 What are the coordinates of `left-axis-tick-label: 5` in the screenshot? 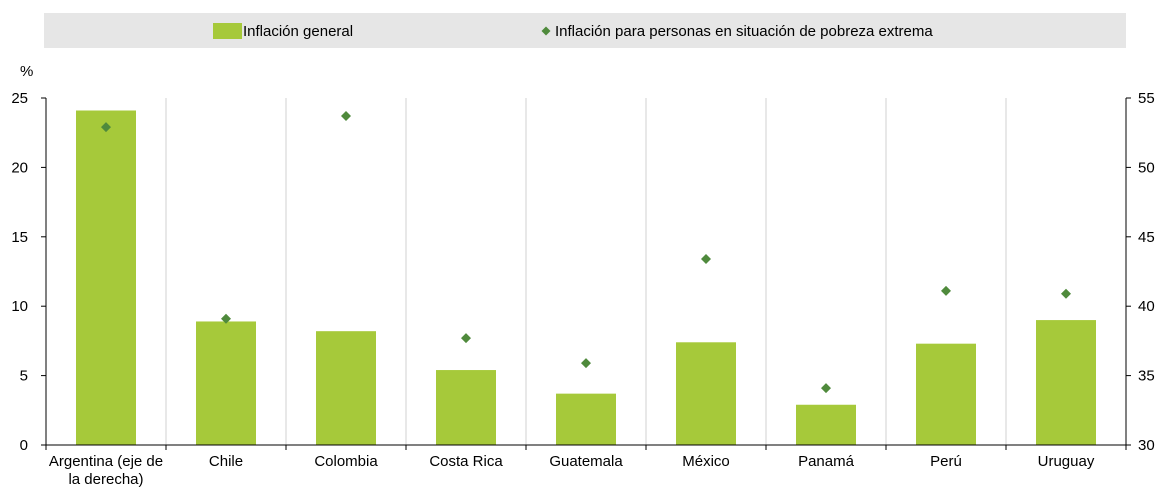 It's located at (24, 376).